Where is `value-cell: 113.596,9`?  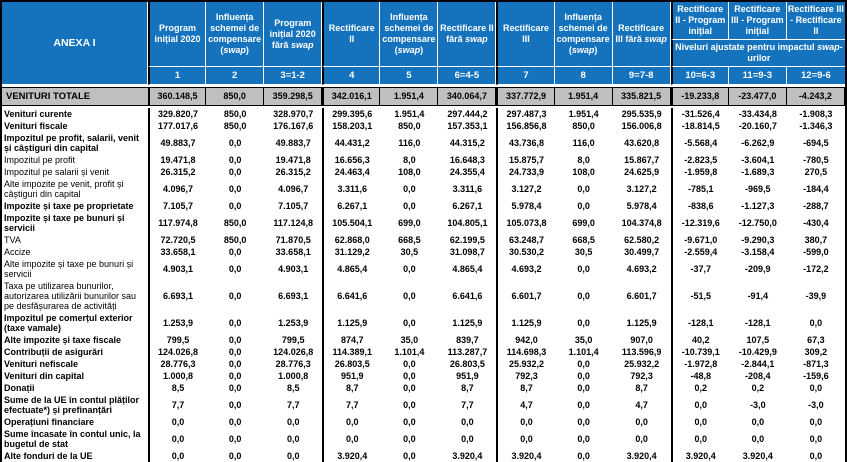 value-cell: 113.596,9 is located at coordinates (641, 352).